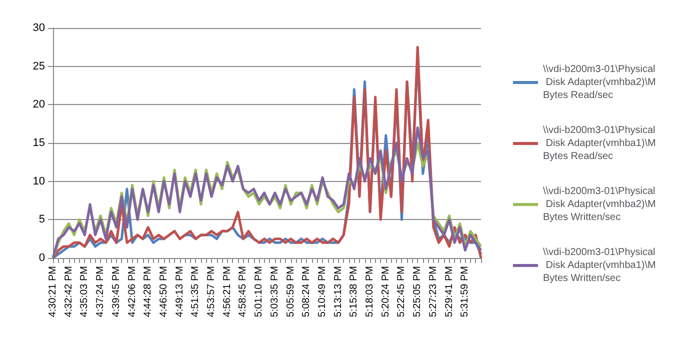 This screenshot has height=348, width=679. I want to click on y-tick-label: 20, so click(38, 104).